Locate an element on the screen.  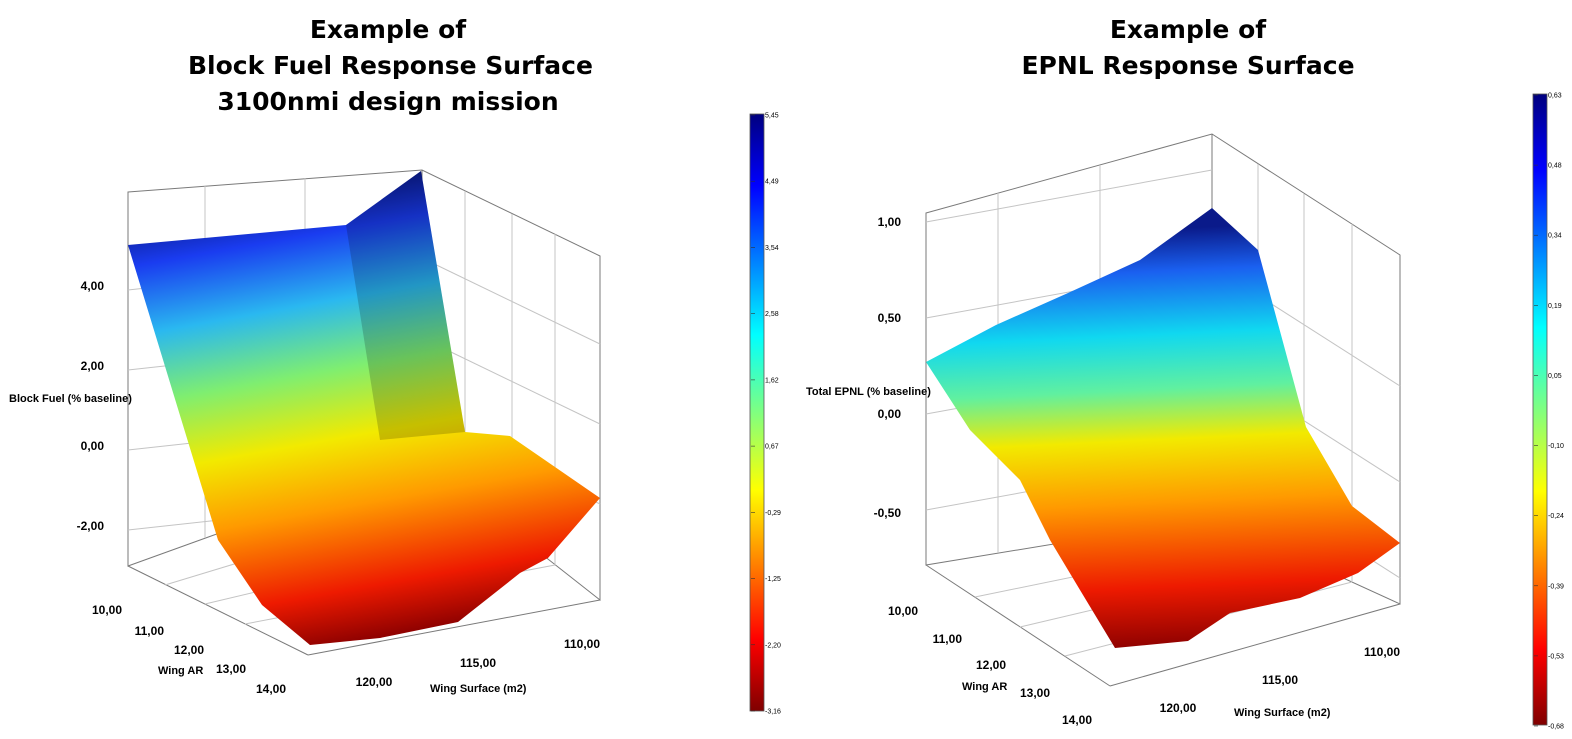
colorbar-tick-label: 4,49 is located at coordinates (772, 182).